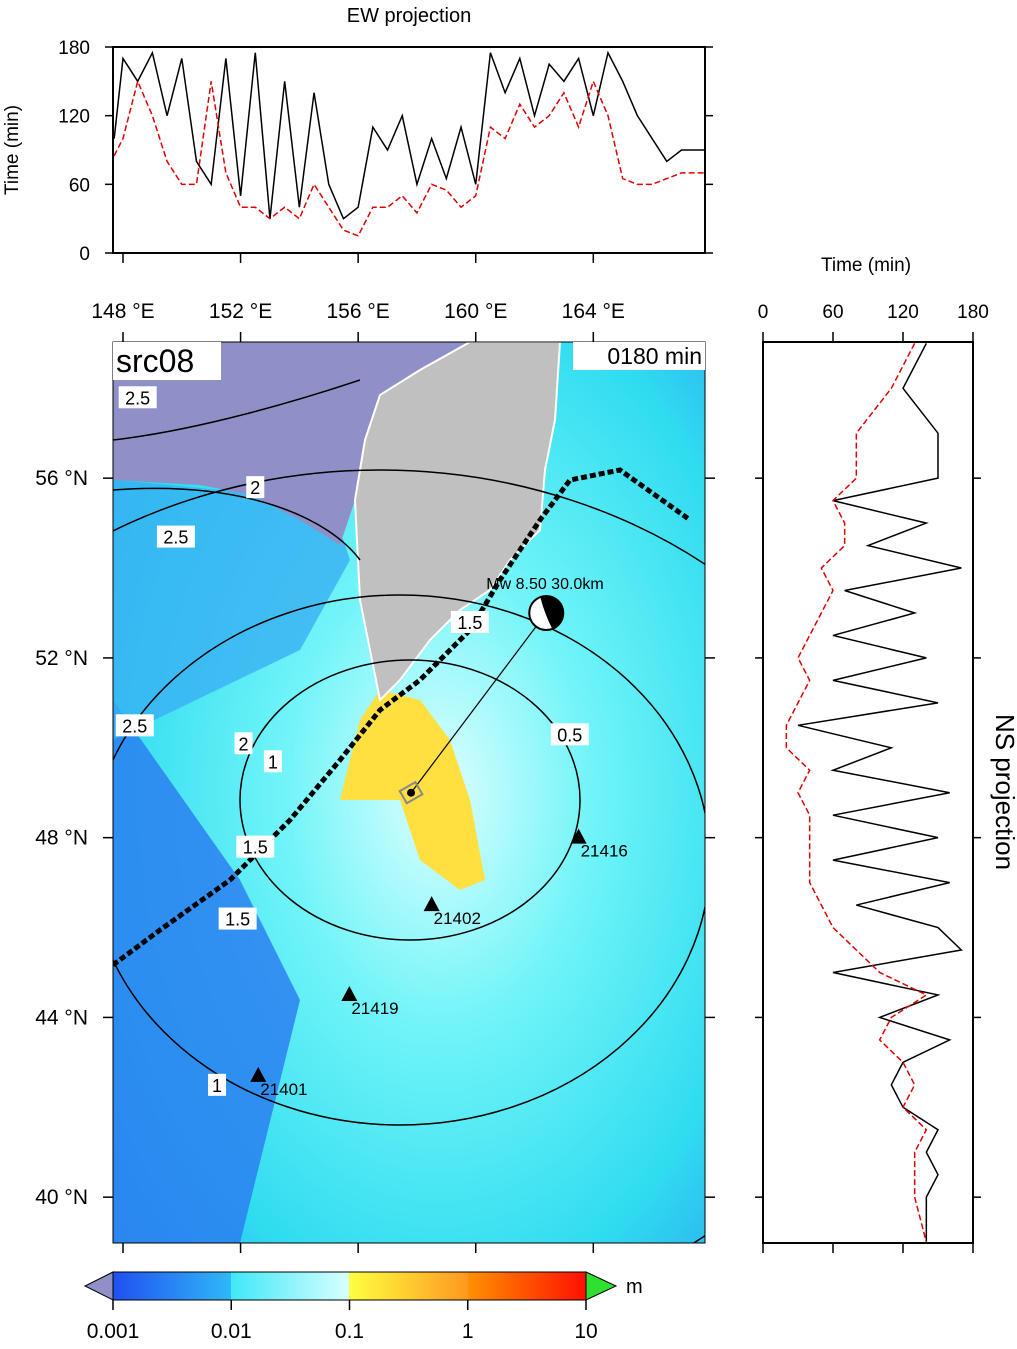  I want to click on fault-plane, so click(411, 792).